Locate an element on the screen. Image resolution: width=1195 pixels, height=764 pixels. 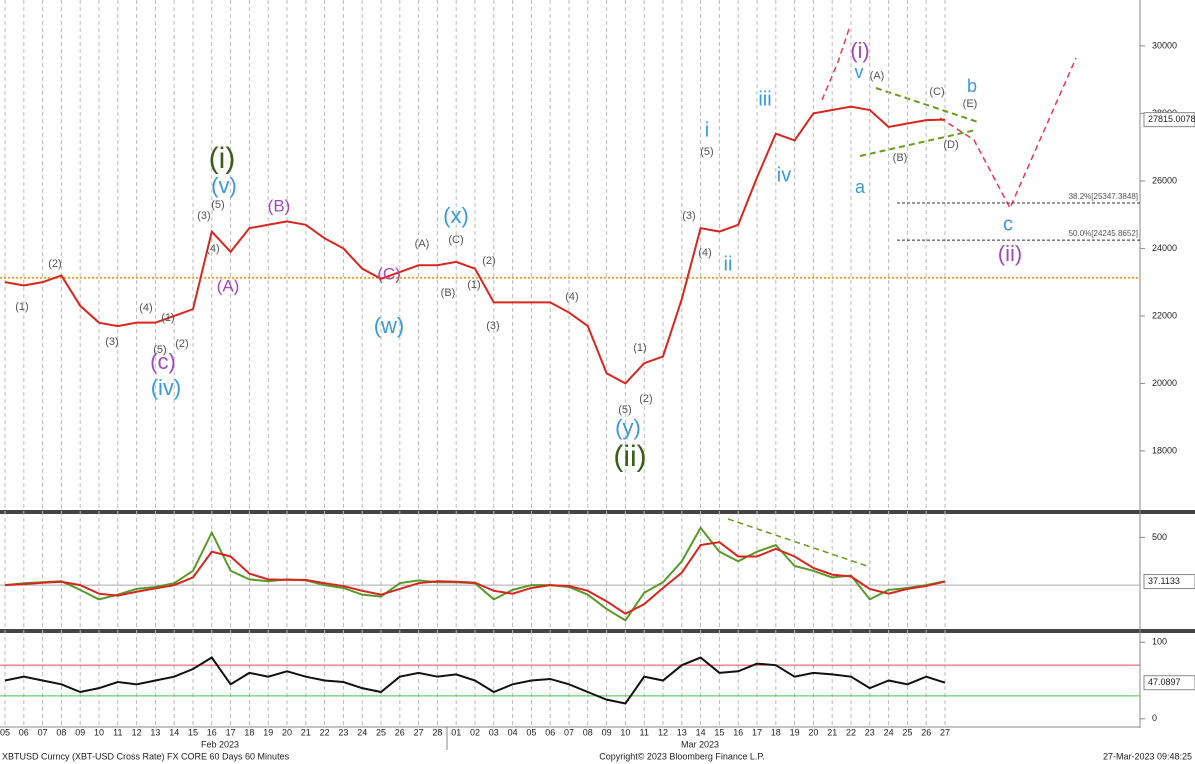
x-tick-label: 19 is located at coordinates (268, 732).